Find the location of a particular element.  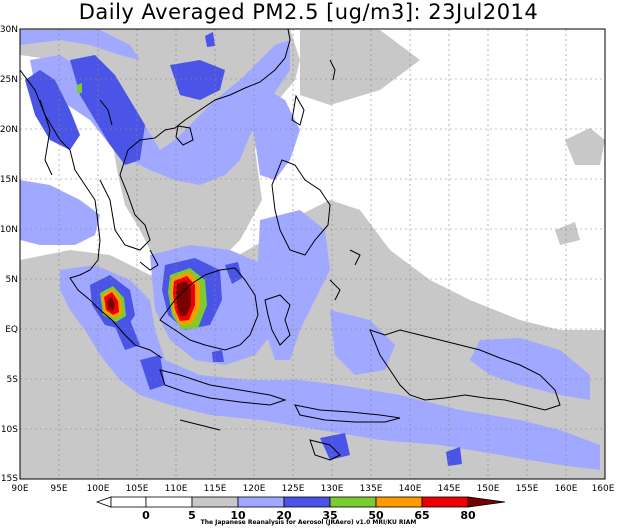

colorbar-label: 65 is located at coordinates (421, 515).